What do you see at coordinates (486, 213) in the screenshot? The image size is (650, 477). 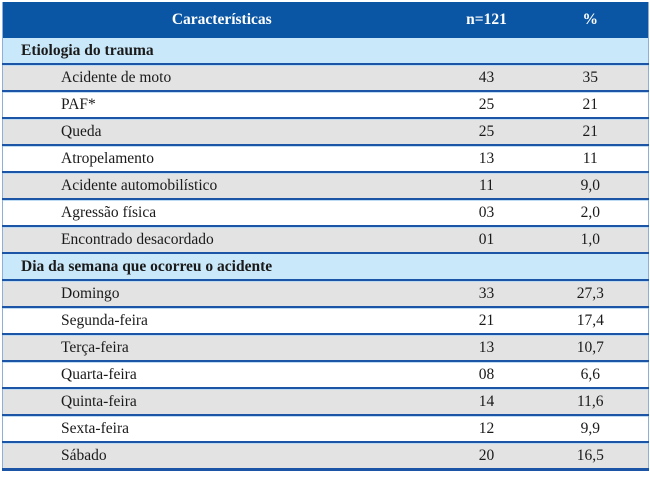 I see `row-n-value: 03` at bounding box center [486, 213].